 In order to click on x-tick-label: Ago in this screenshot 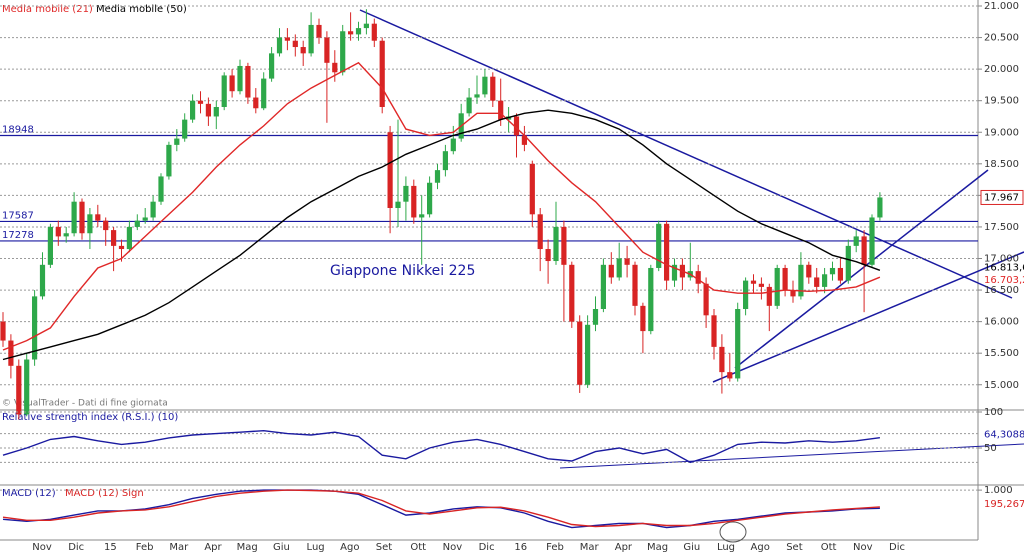, I will do `click(349, 547)`.